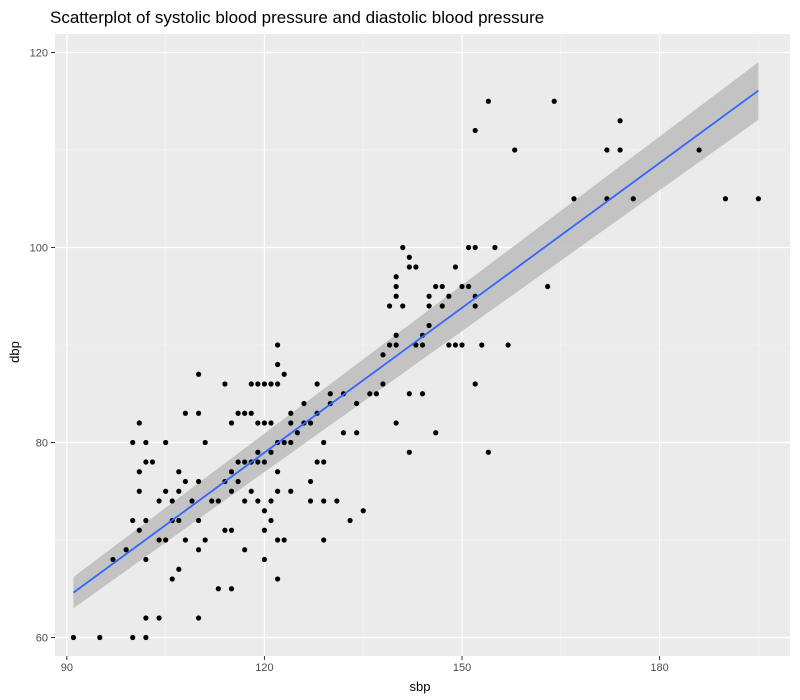 This screenshot has width=800, height=700. I want to click on y-tick-label: 80, so click(42, 443).